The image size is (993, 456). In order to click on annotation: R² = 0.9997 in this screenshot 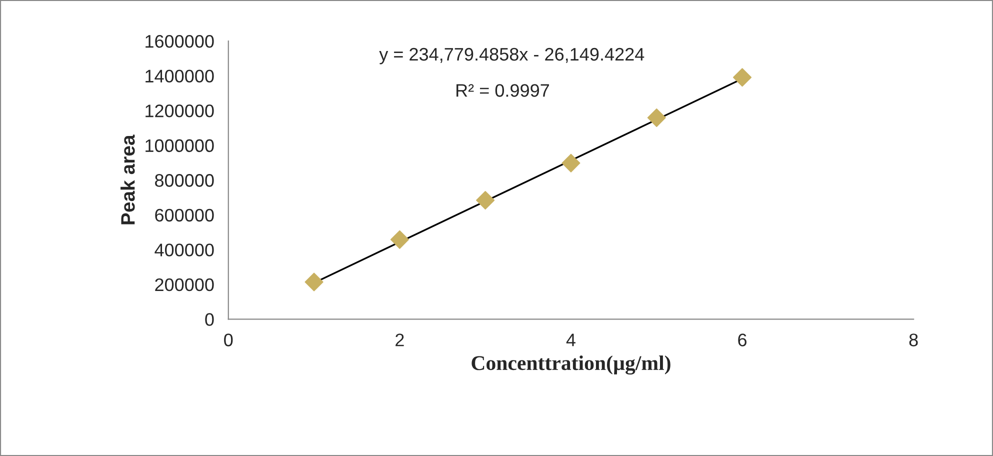, I will do `click(502, 90)`.